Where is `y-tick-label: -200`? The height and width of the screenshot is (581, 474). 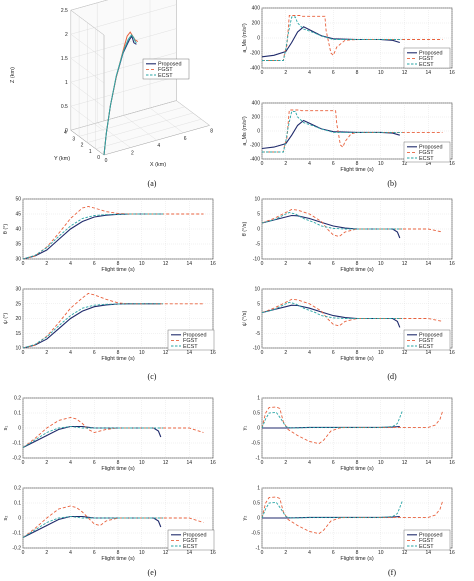 y-tick-label: -200 is located at coordinates (255, 146).